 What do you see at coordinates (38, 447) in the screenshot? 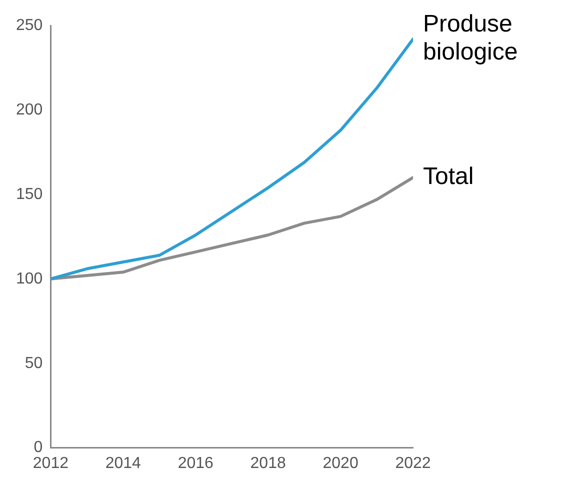
I see `y-tick-label: 0` at bounding box center [38, 447].